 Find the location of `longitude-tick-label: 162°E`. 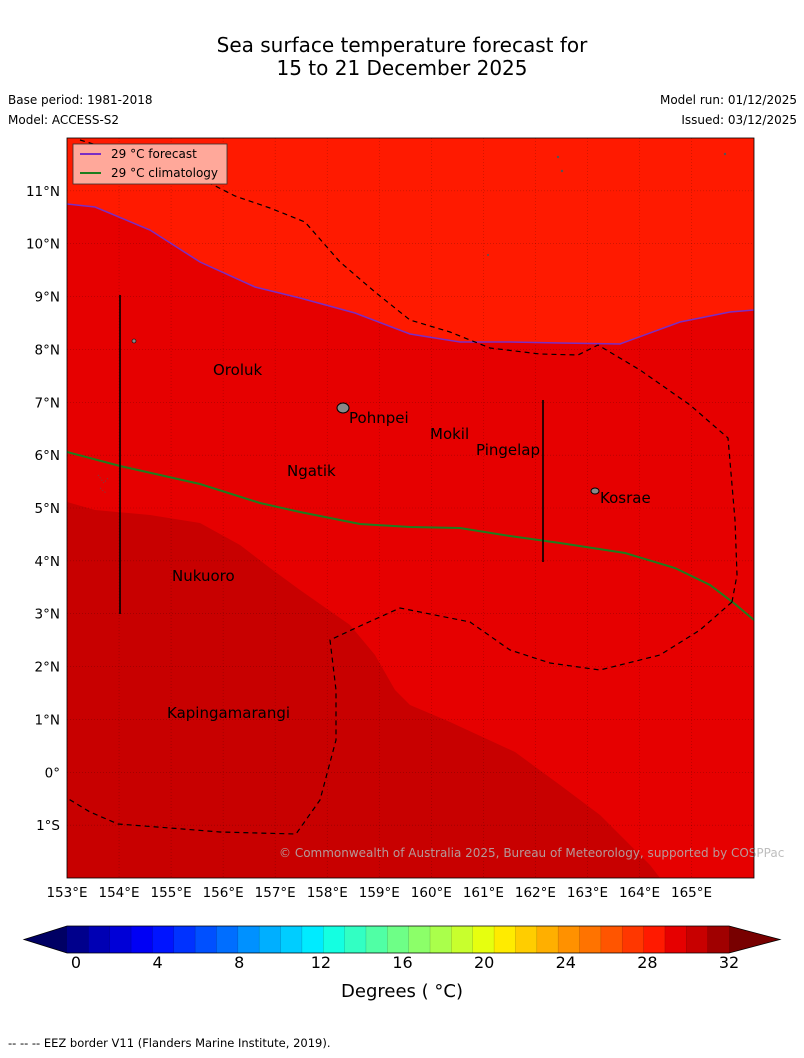

longitude-tick-label: 162°E is located at coordinates (535, 893).